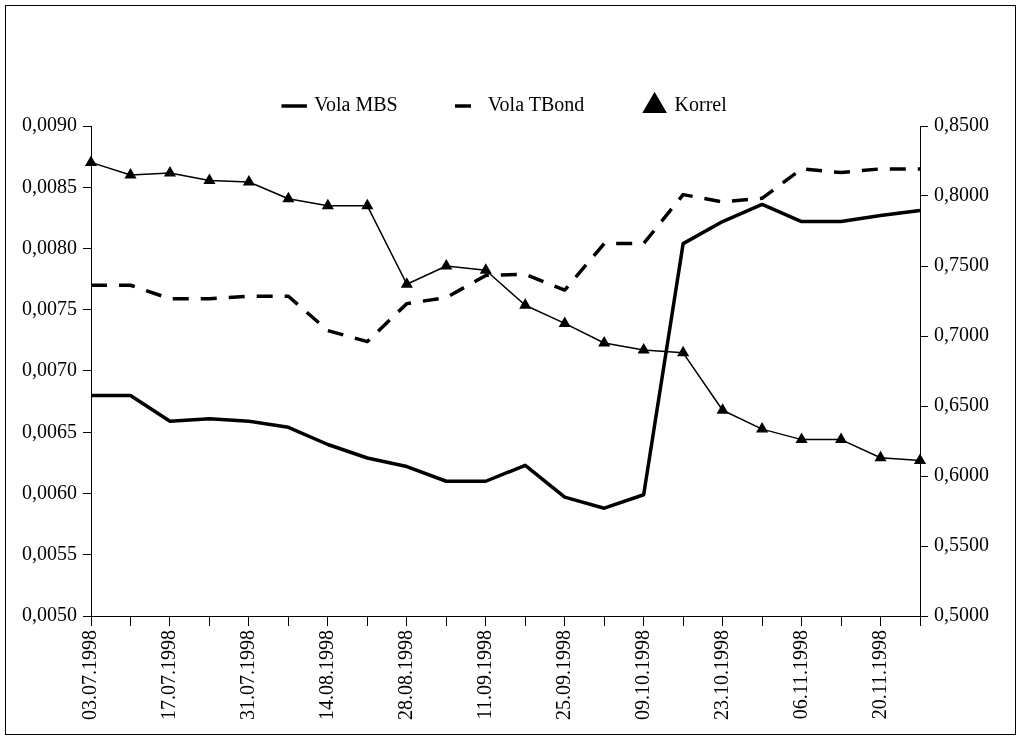 This screenshot has width=1023, height=742. I want to click on y2-tick-label: 0,8500, so click(961, 124).